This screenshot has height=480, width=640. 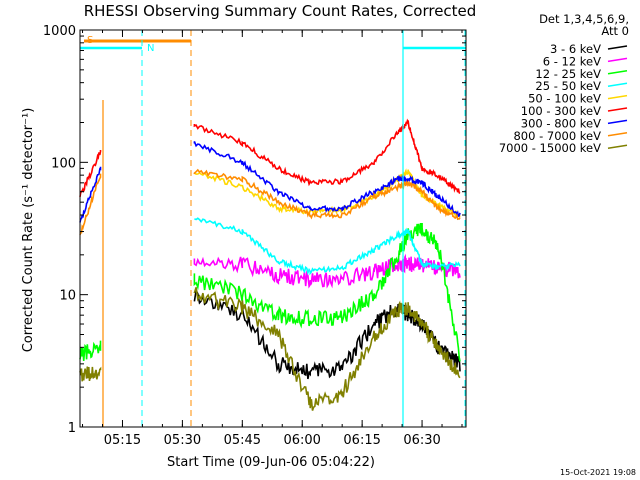 I want to click on legend-header-1: Att 0, so click(x=615, y=31).